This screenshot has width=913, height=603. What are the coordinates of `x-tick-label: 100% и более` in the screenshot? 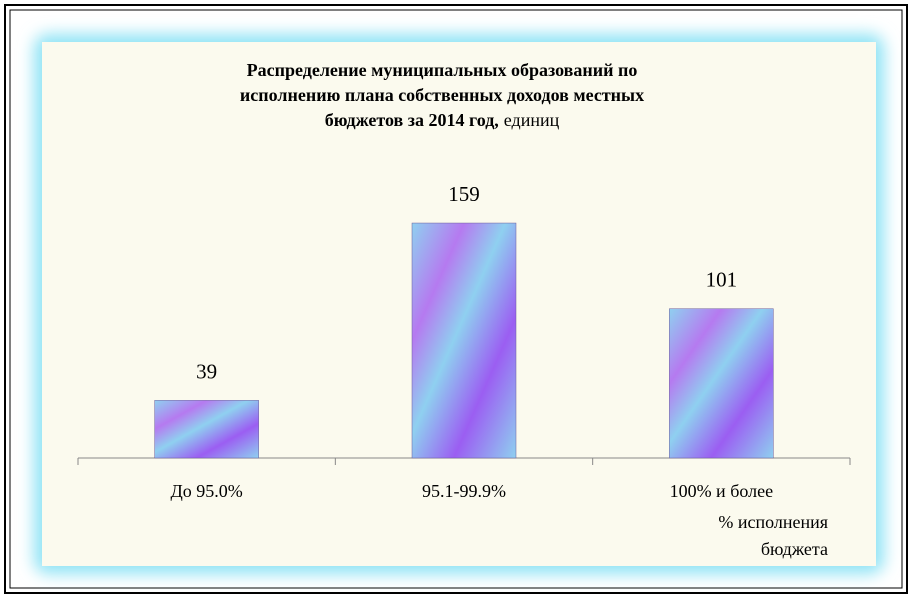 It's located at (722, 491).